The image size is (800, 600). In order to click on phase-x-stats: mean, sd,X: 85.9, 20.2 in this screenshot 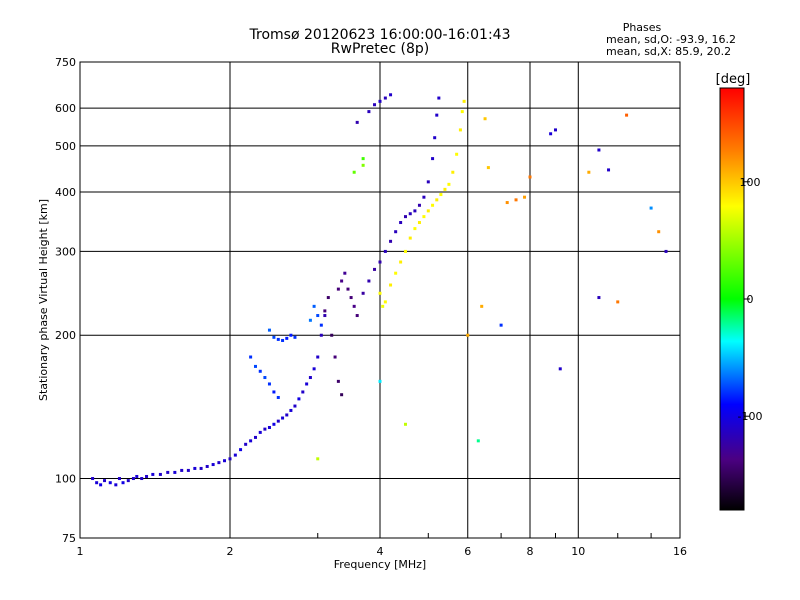, I will do `click(668, 51)`.